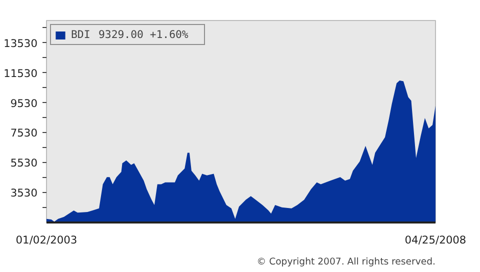  Describe the element at coordinates (346, 262) in the screenshot. I see `text: © Copyright 2007. All rights reserved.` at that location.